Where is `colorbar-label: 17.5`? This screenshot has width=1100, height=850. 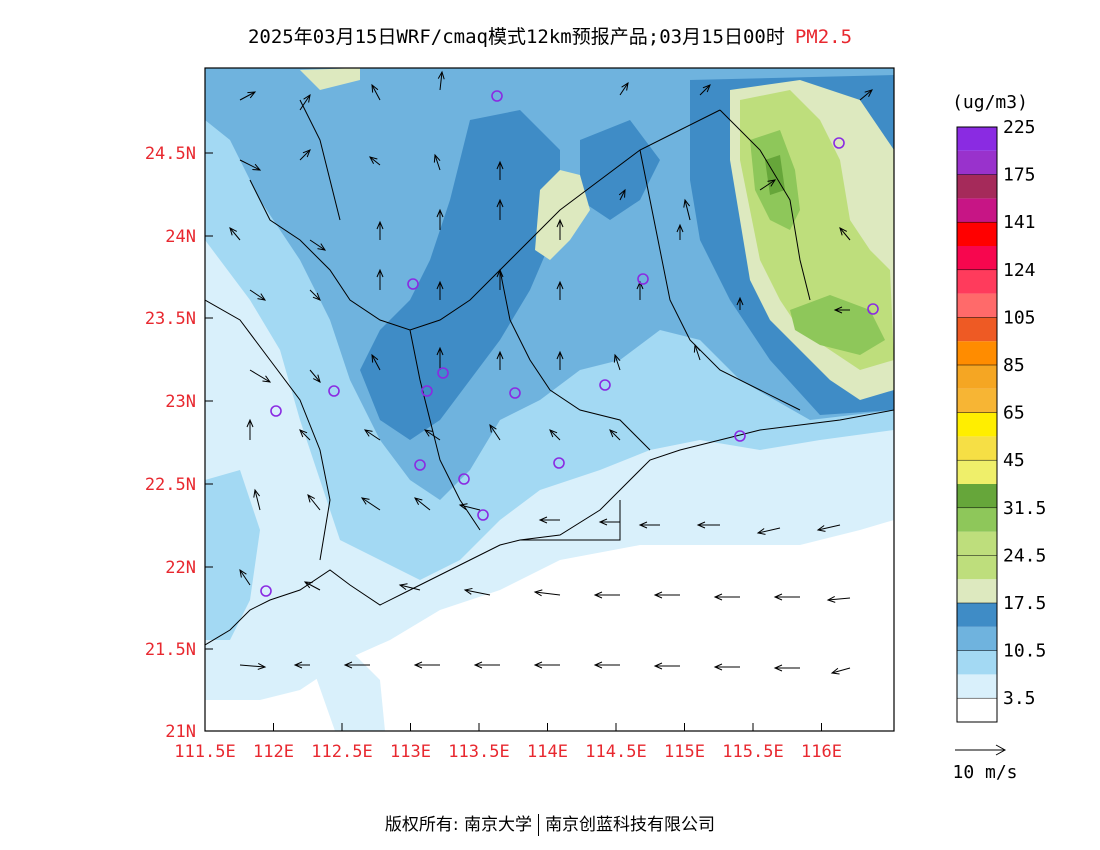 colorbar-label: 17.5 is located at coordinates (1024, 603).